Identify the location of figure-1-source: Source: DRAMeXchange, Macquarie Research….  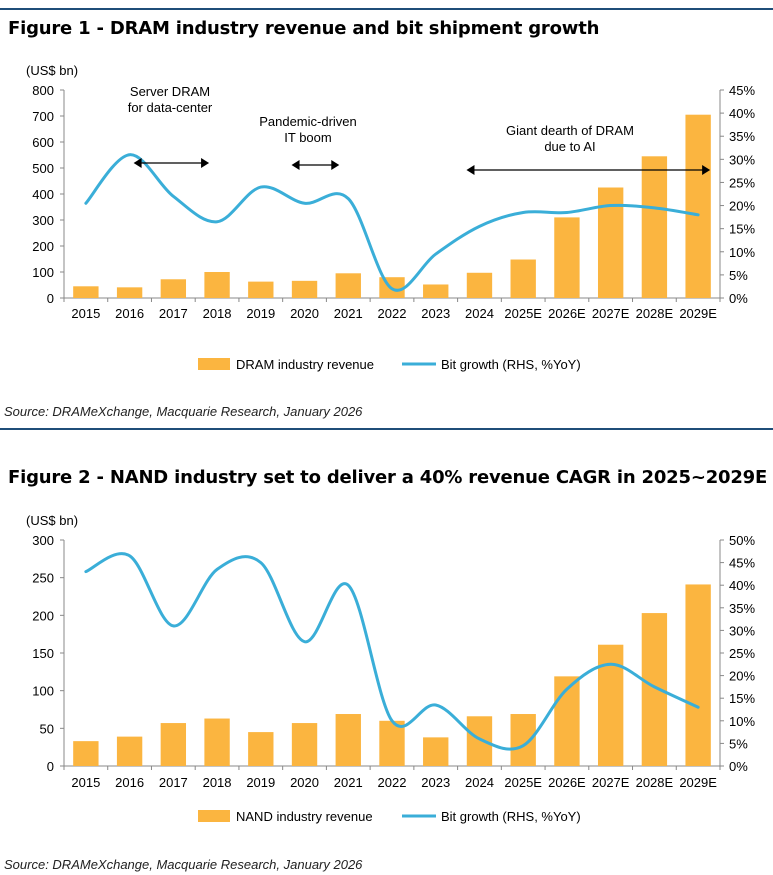
(183, 411).